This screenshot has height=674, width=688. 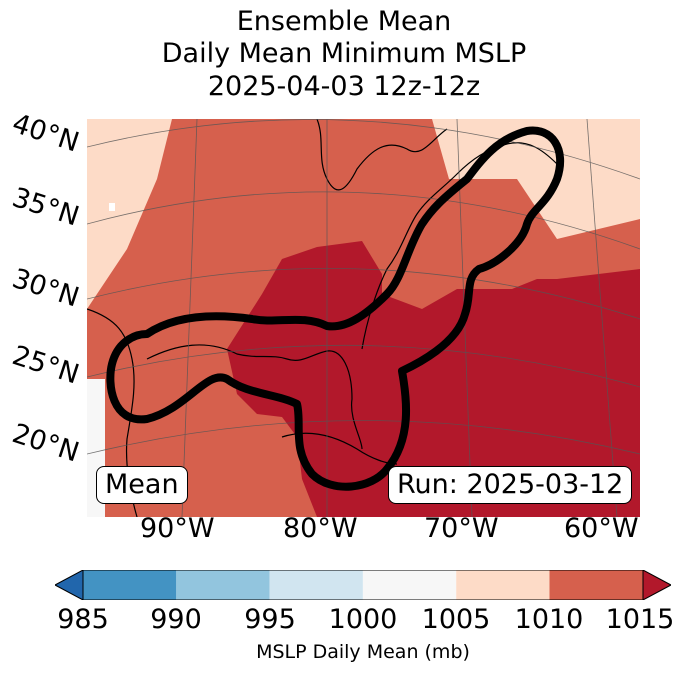 I want to click on lat-label-35: 35°N, so click(x=45, y=207).